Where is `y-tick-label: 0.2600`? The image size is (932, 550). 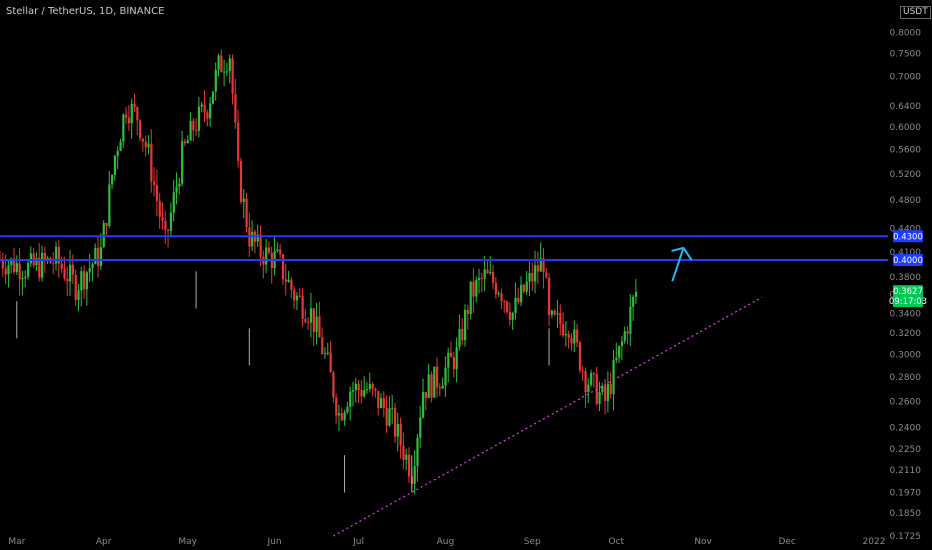 y-tick-label: 0.2600 is located at coordinates (906, 402).